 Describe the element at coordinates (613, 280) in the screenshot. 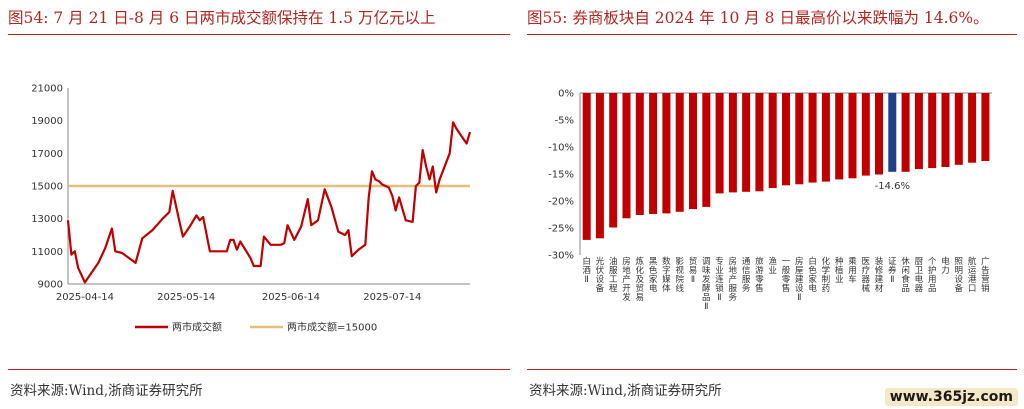

I see `category-label-char: 工` at that location.